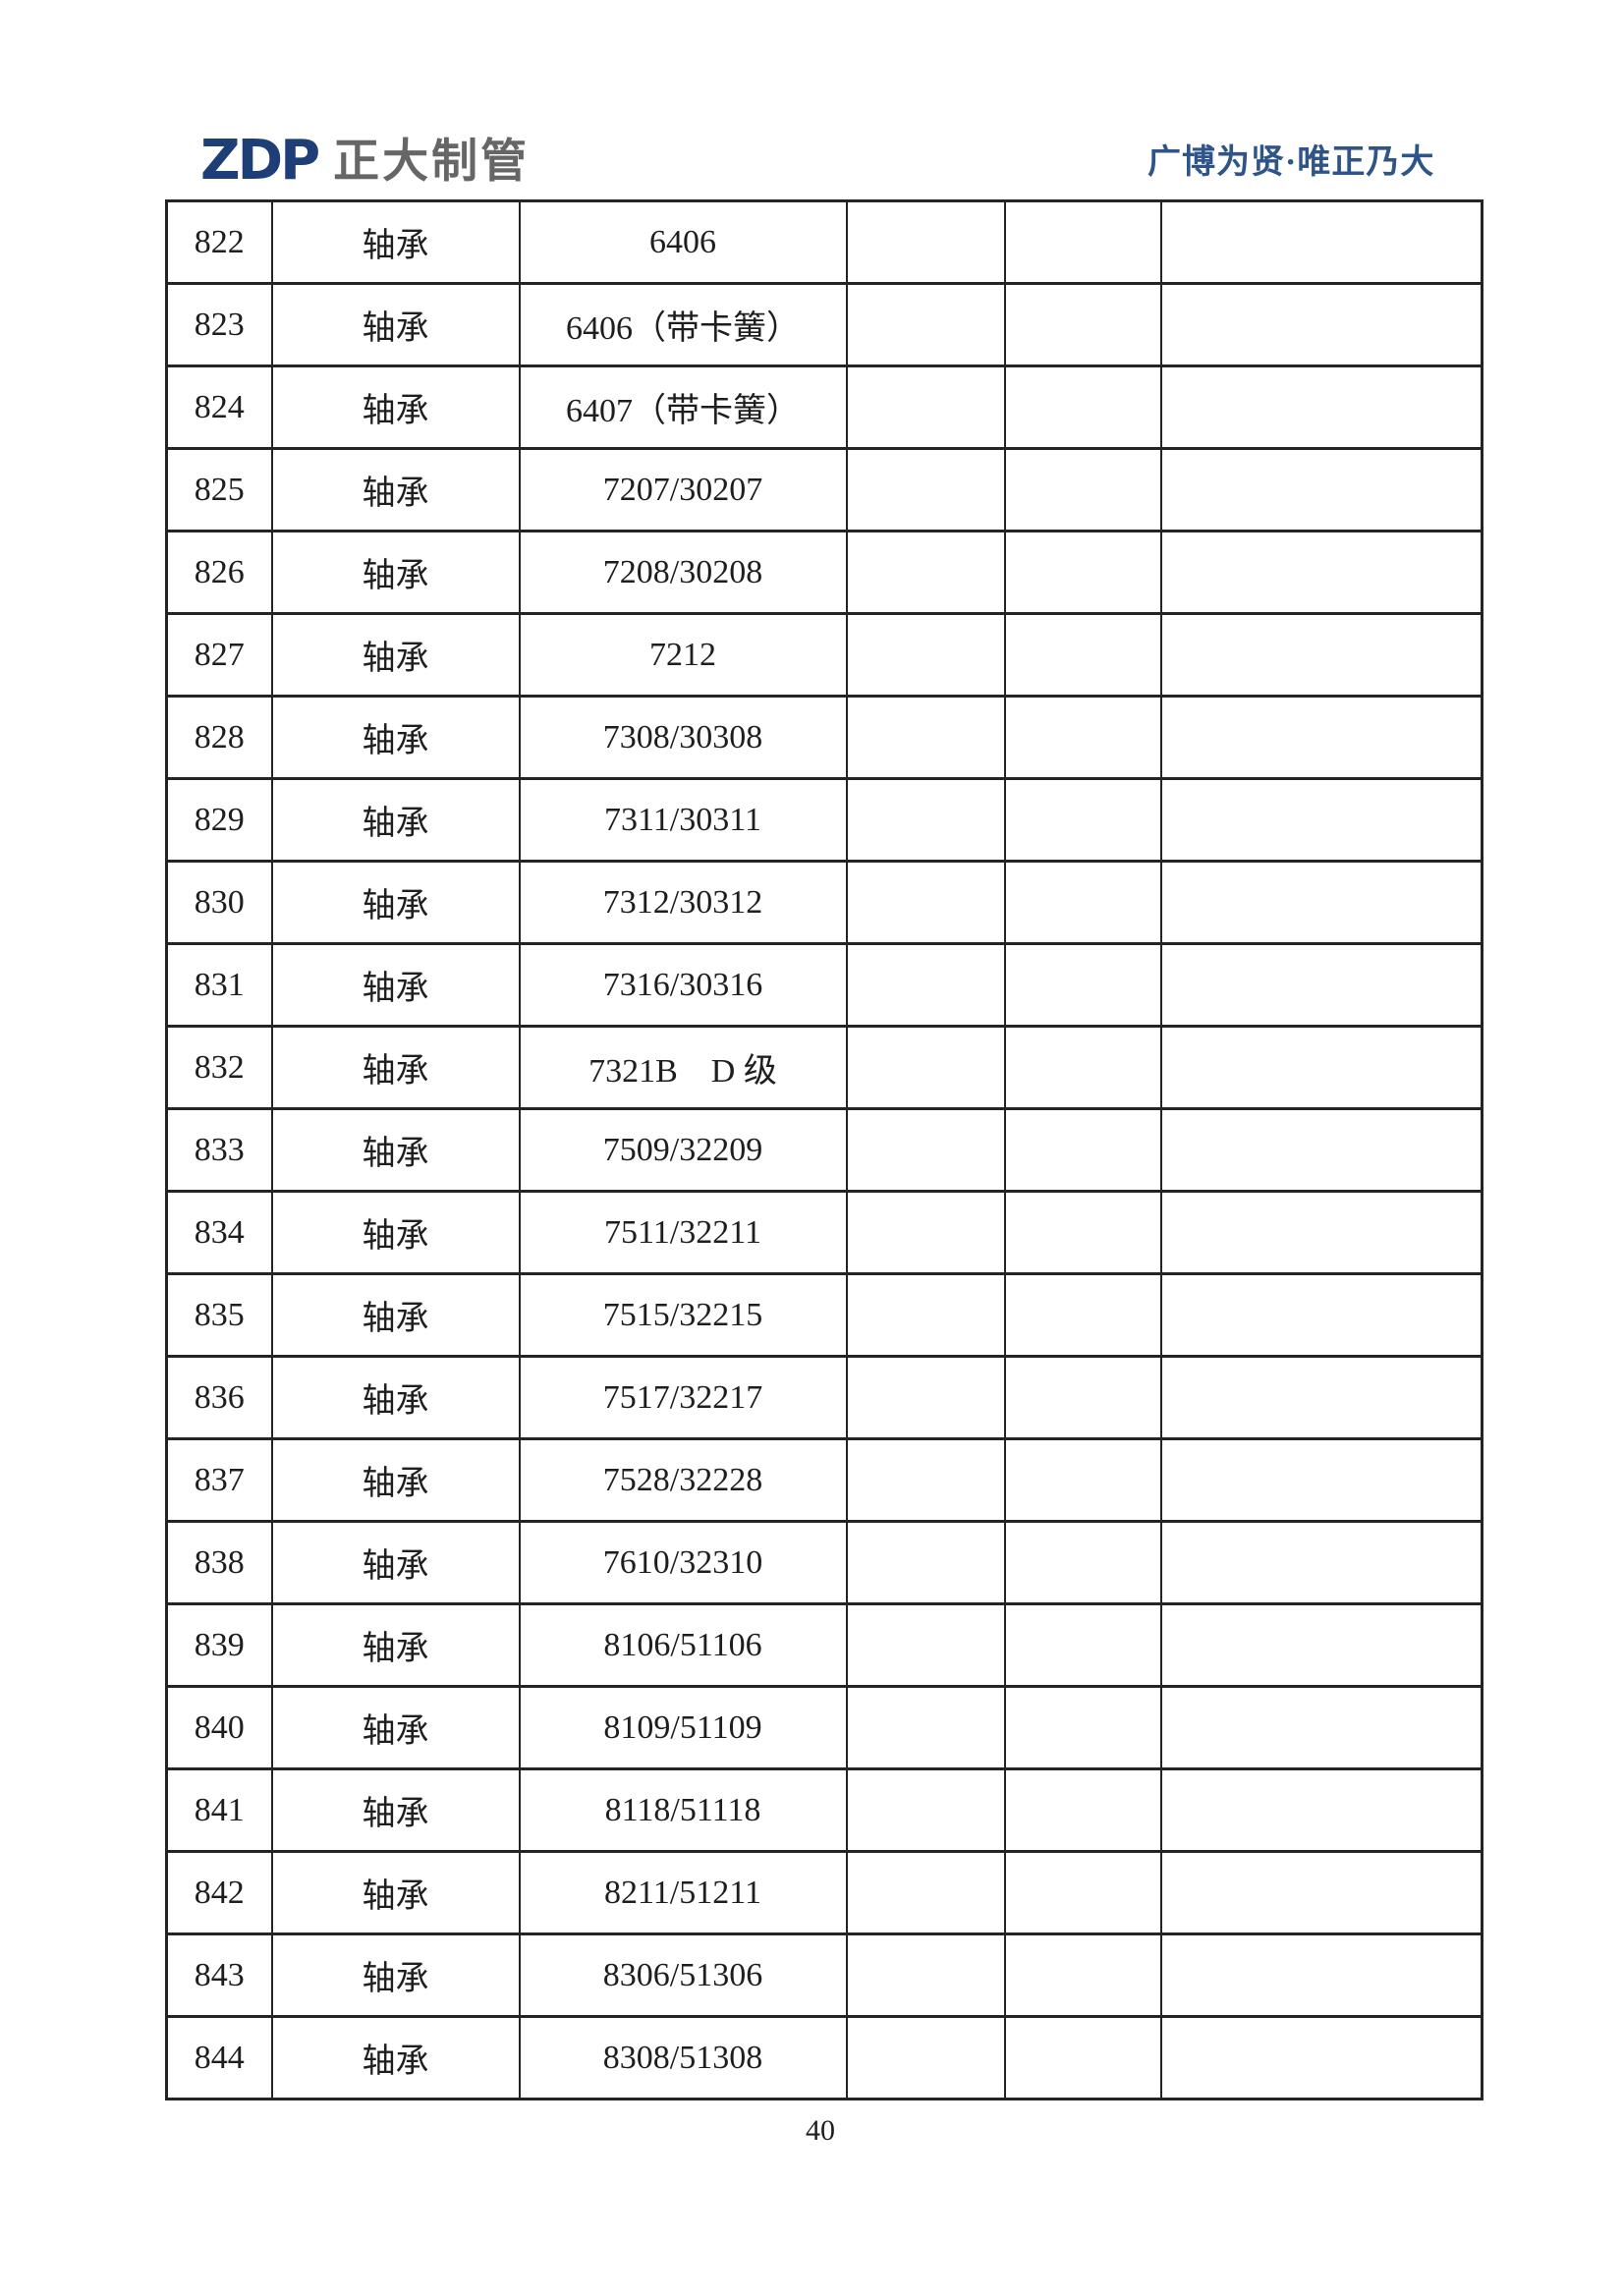 This screenshot has width=1623, height=2296. I want to click on table-row: 822 轴承 6406, so click(824, 242).